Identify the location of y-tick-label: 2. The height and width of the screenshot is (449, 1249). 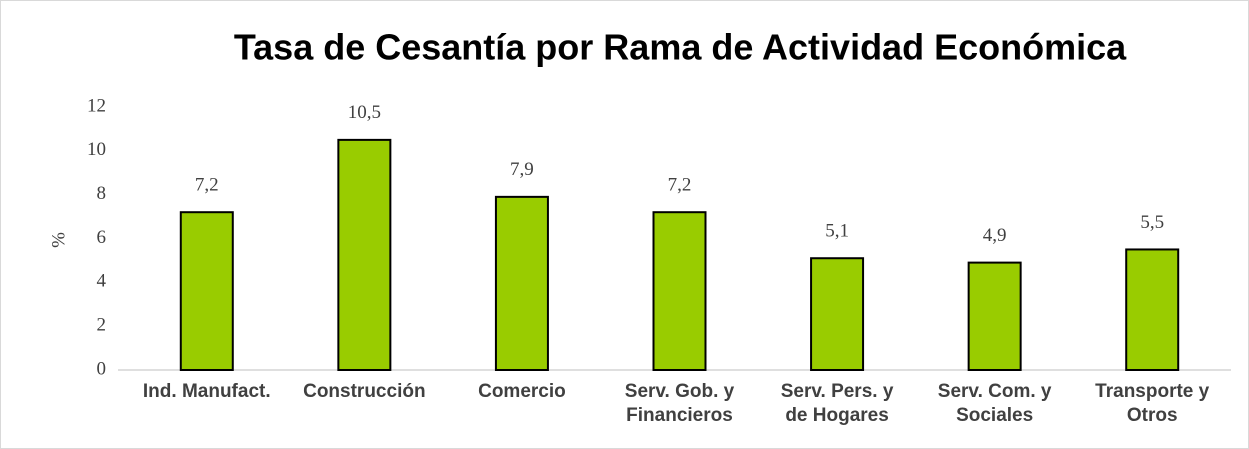
(102, 325).